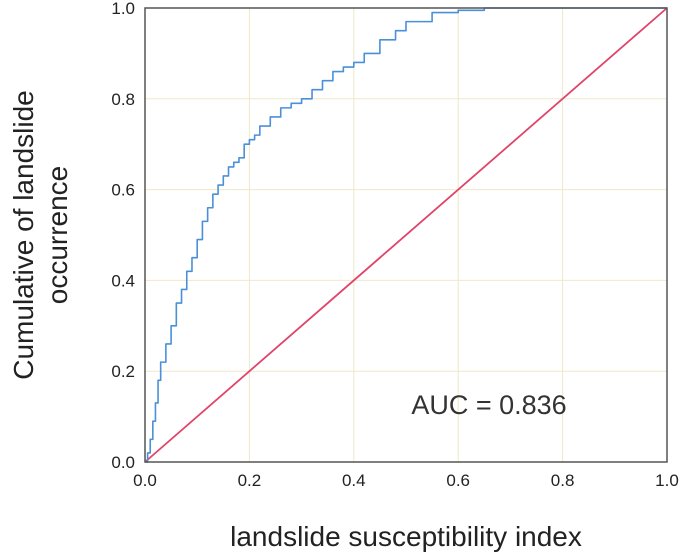 The width and height of the screenshot is (685, 553). Describe the element at coordinates (145, 480) in the screenshot. I see `x-tick-label: 0.0` at that location.